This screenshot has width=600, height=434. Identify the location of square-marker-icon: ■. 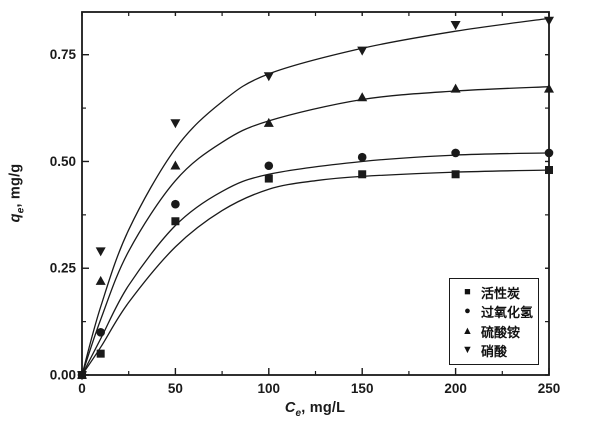
(467, 291).